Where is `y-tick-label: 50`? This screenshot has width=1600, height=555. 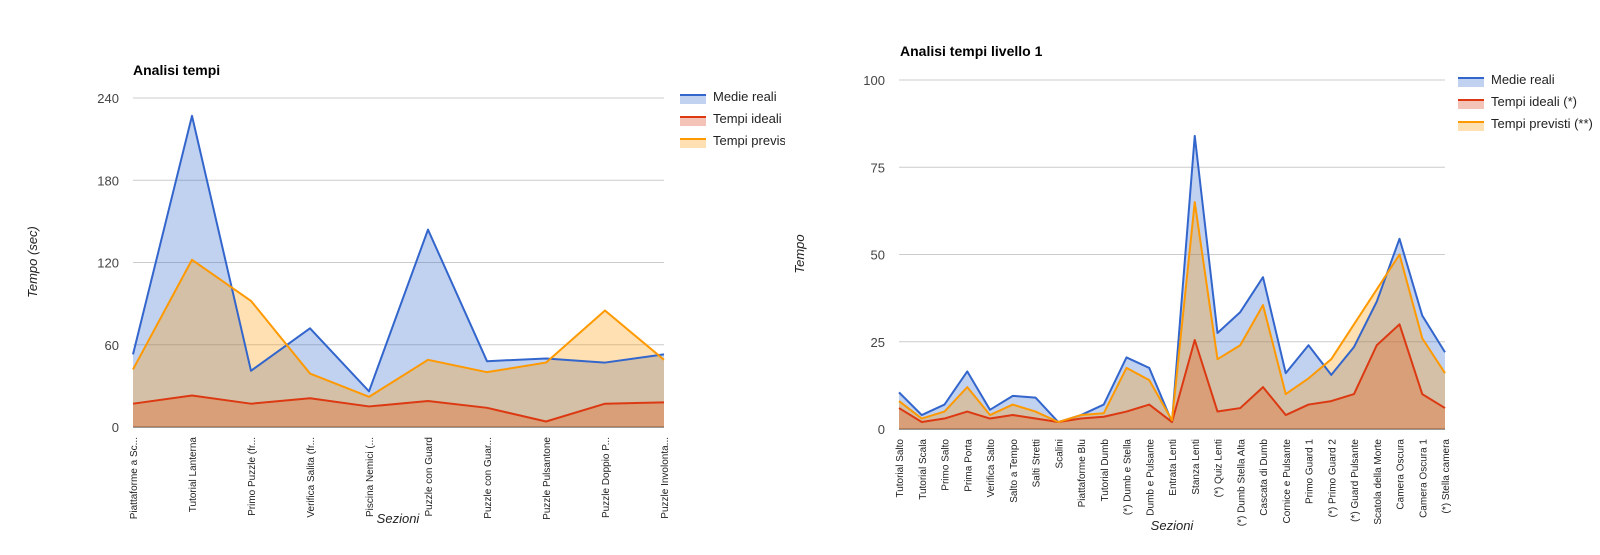 y-tick-label: 50 is located at coordinates (878, 255).